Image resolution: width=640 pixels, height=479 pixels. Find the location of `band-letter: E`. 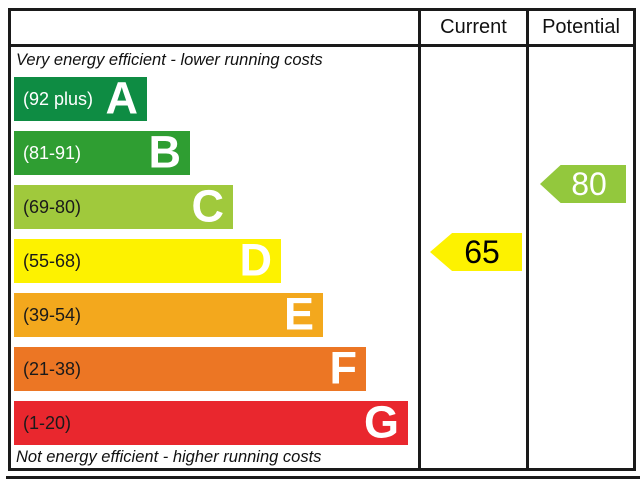

band-letter: E is located at coordinates (298, 314).